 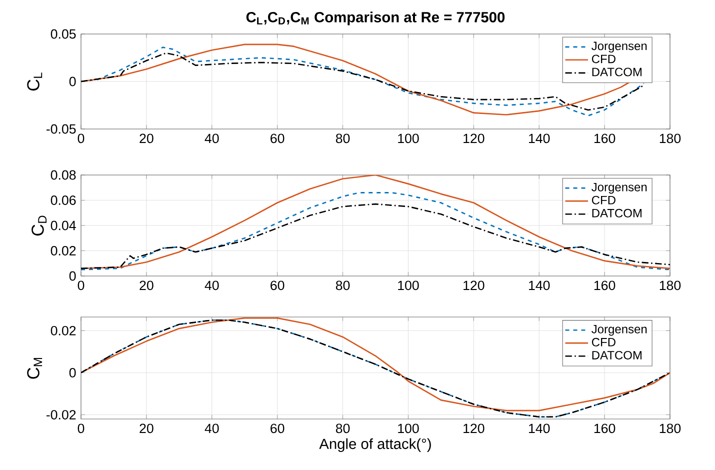 I want to click on y-tick-label: -0.02, so click(x=61, y=415).